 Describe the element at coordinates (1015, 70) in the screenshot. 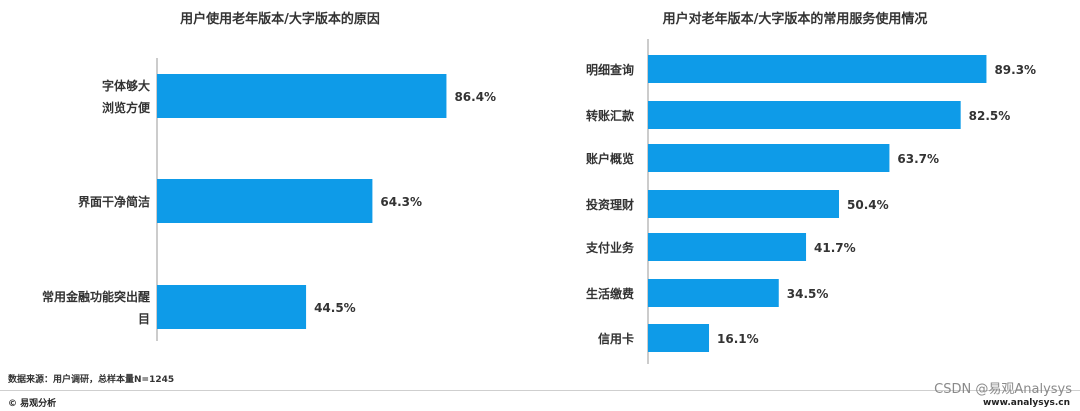

I see `right-value-label-0: 89.3%` at that location.